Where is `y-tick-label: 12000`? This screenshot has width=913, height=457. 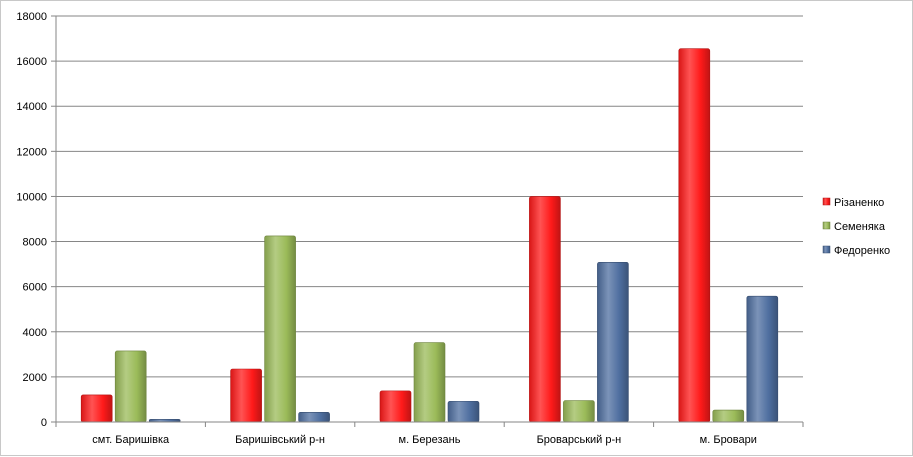
y-tick-label: 12000 is located at coordinates (31, 152).